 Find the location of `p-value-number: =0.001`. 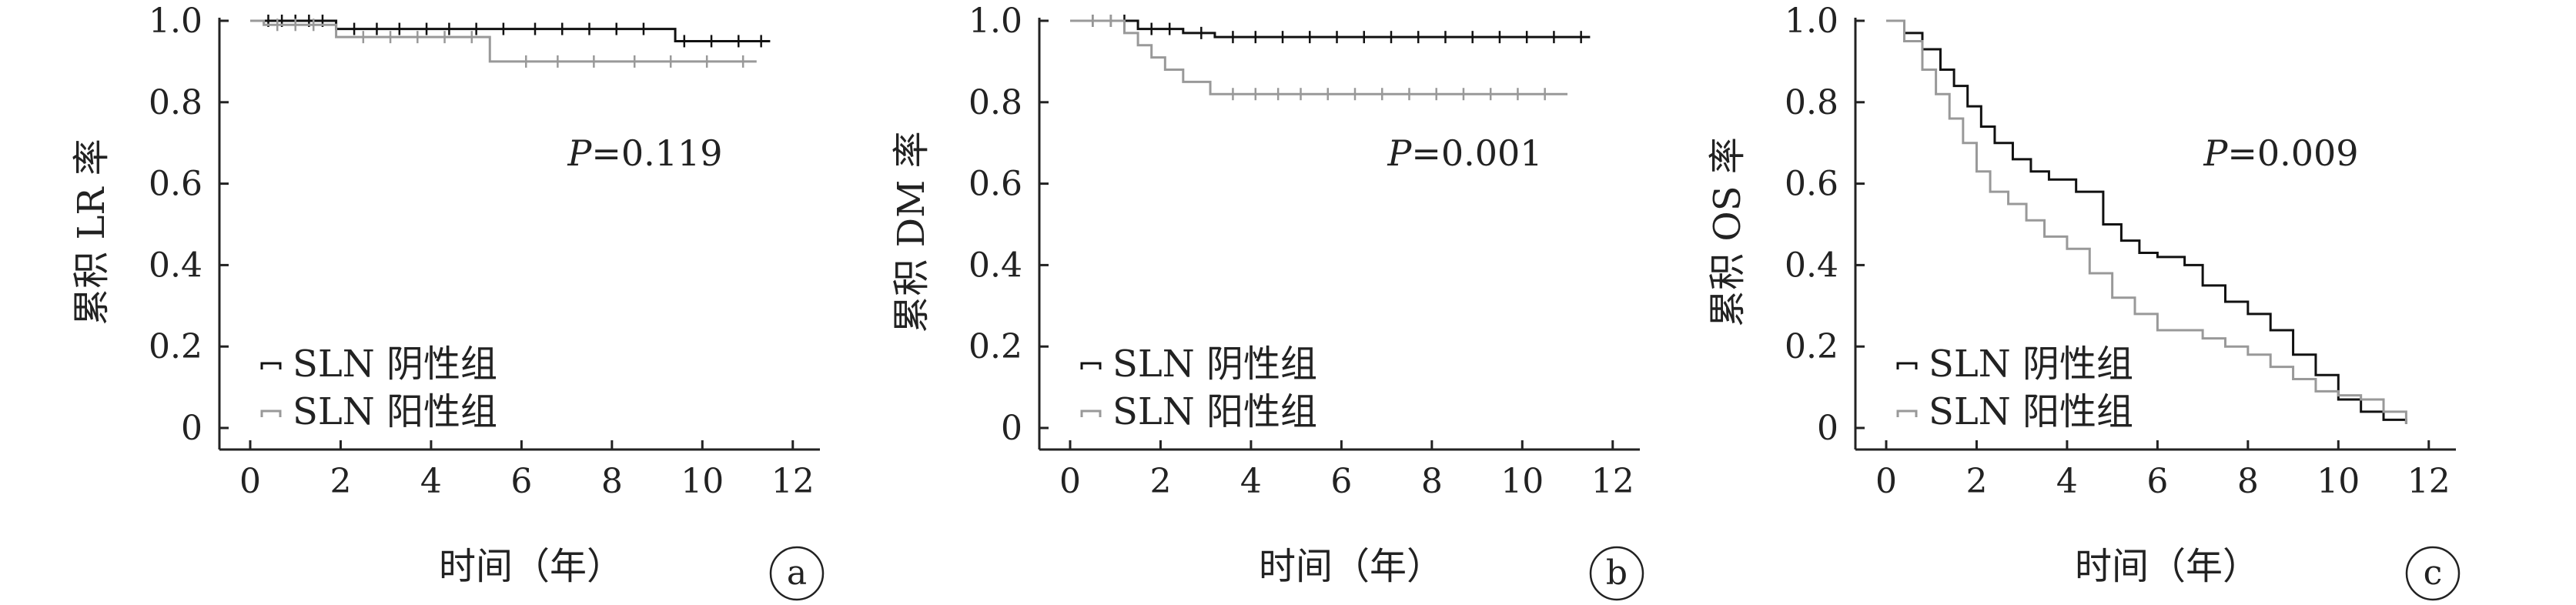

p-value-number: =0.001 is located at coordinates (1476, 153).